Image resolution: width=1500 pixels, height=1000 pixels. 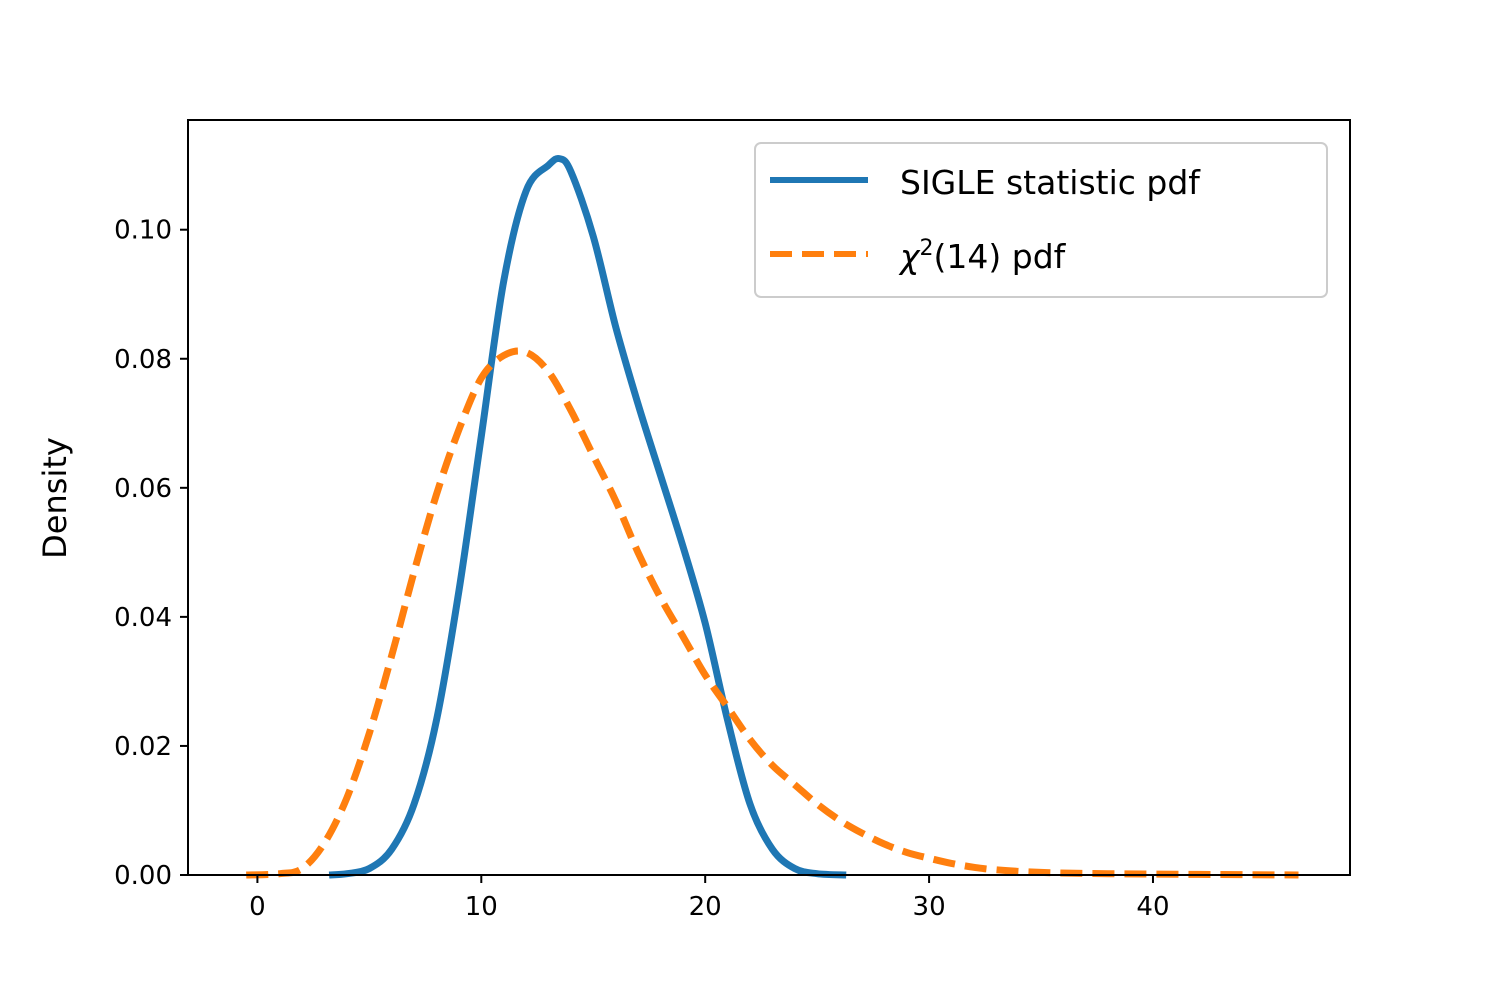 I want to click on y-tick-label: 0.04, so click(x=143, y=618).